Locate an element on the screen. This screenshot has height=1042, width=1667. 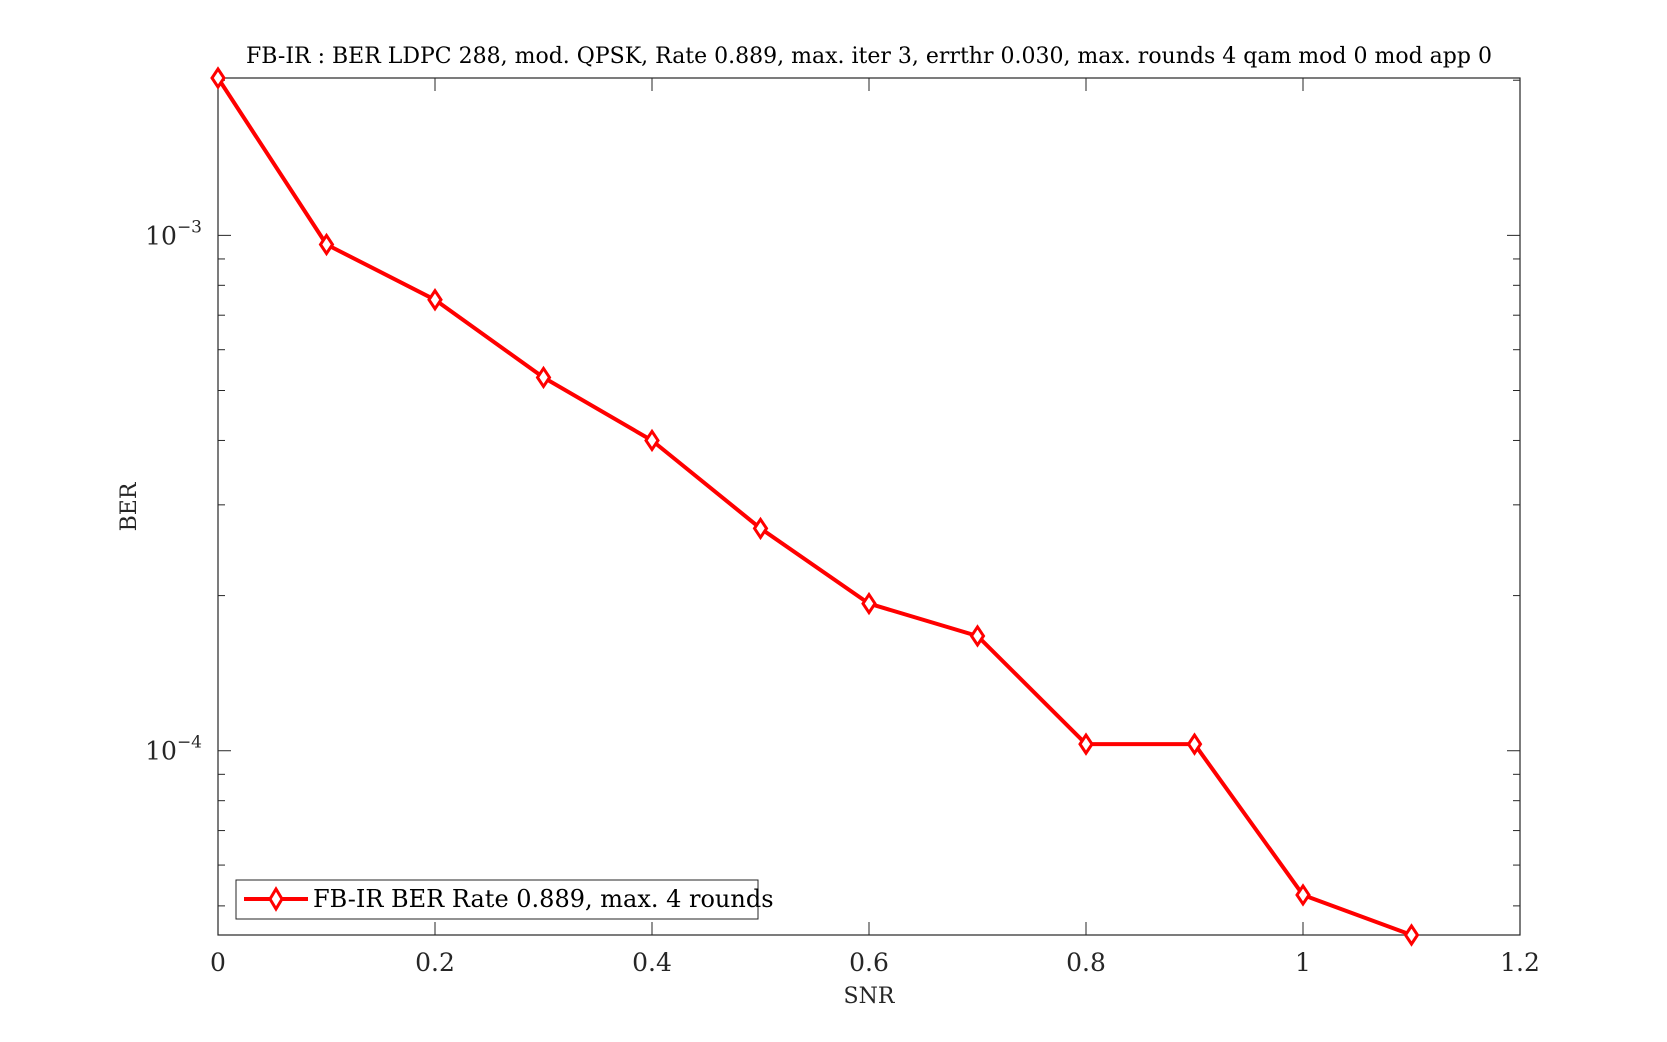
legend-entry-label: FB-IR BER Rate 0.889, max. 4 rounds is located at coordinates (543, 899).